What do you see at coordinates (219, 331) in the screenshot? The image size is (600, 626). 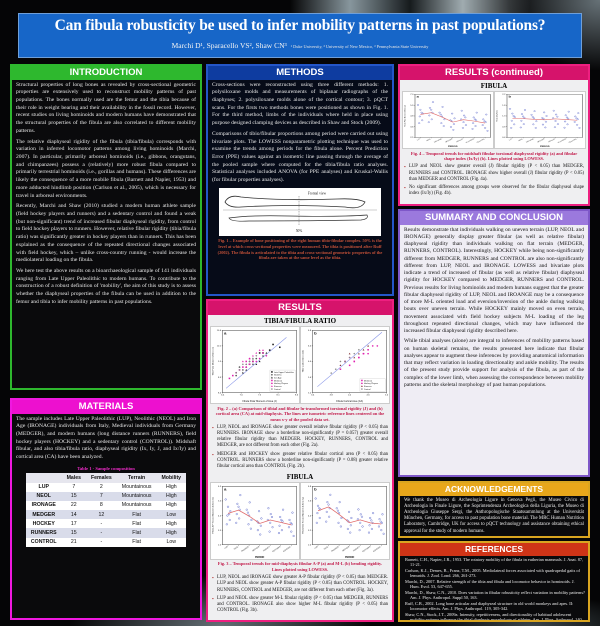 I see `svg-text: 10.6` at bounding box center [219, 331].